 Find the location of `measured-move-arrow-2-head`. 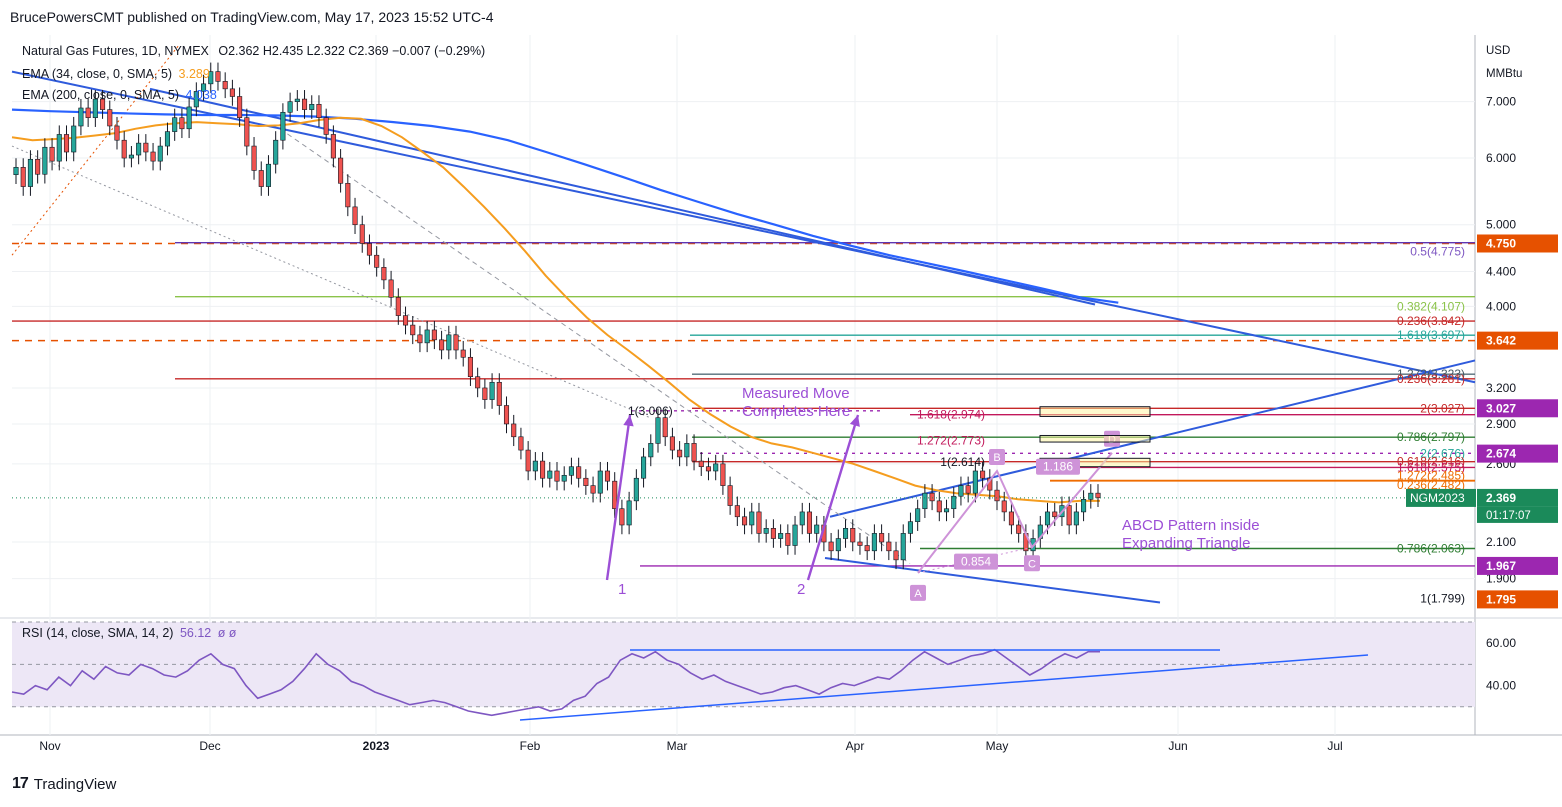

measured-move-arrow-2-head is located at coordinates (854, 421).